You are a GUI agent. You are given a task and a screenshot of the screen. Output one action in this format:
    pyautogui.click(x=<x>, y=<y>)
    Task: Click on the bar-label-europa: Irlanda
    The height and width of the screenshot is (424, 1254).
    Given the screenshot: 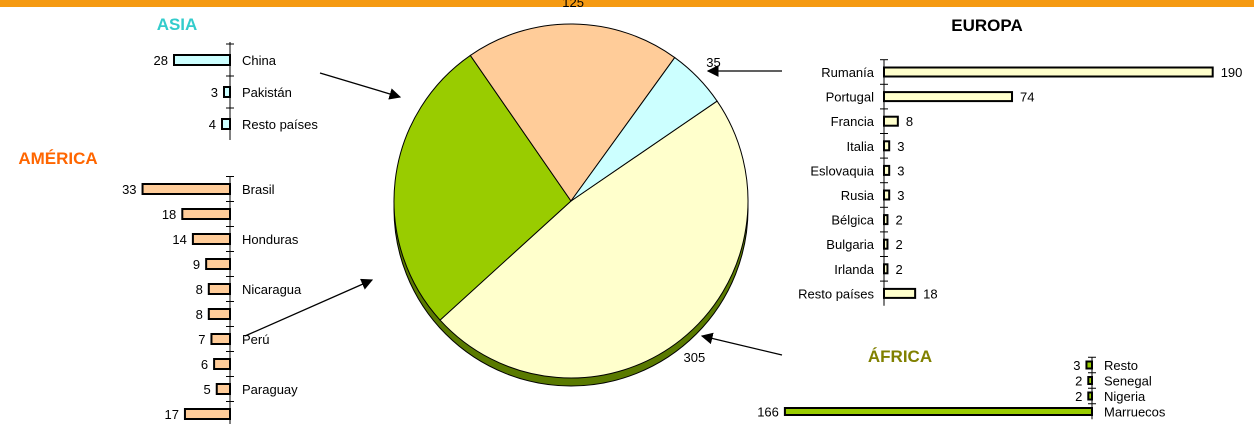 What is the action you would take?
    pyautogui.click(x=854, y=269)
    